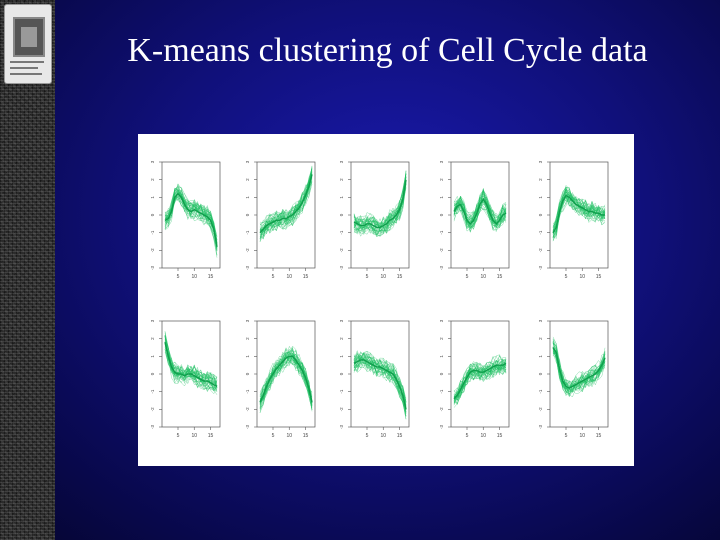 The image size is (720, 540). I want to click on cluster-panel-2: -3 -2 -1 0 1 2 3 5 10 15, so click(280, 220).